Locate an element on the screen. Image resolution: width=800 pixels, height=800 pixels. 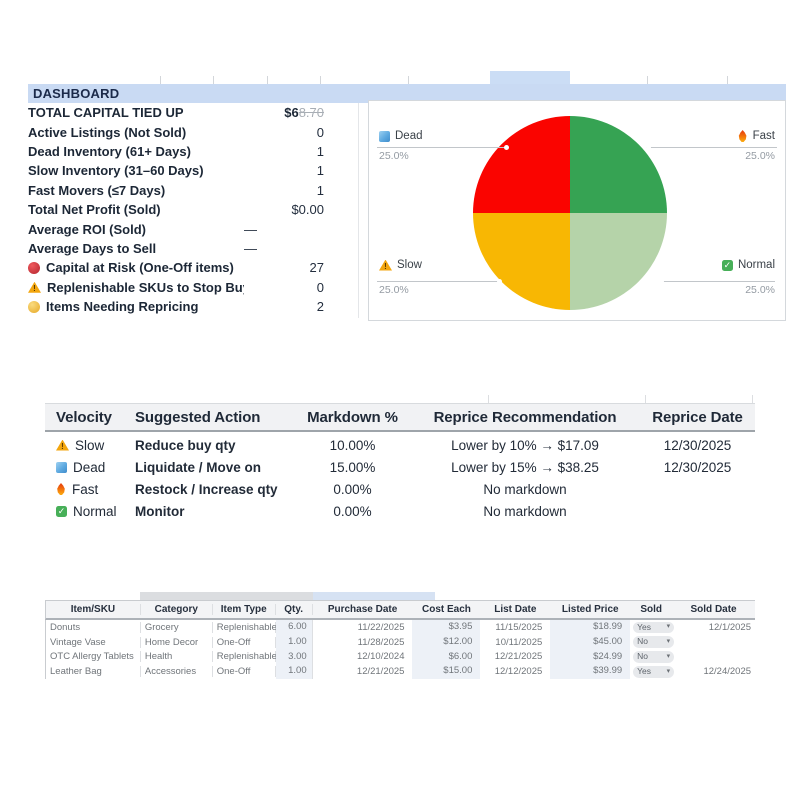
category-cell: Grocery is located at coordinates (177, 627).